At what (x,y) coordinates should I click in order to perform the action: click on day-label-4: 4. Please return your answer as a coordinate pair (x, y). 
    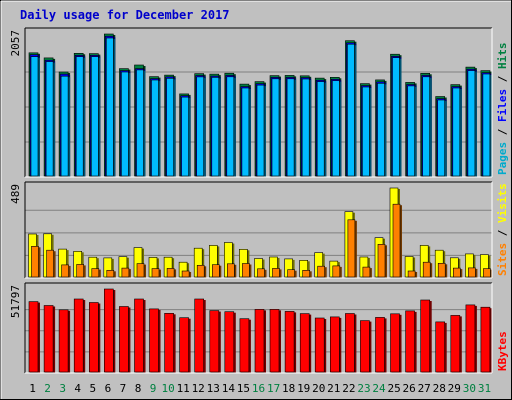
    Looking at the image, I should click on (77, 388).